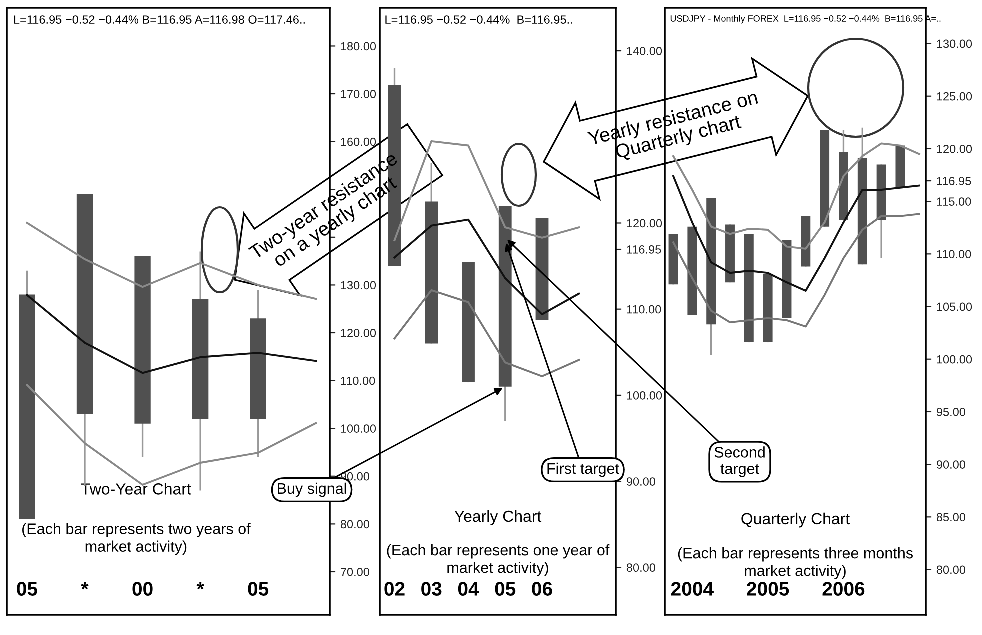 The image size is (982, 635). Describe the element at coordinates (954, 96) in the screenshot. I see `y-tick-label: 125.00` at that location.